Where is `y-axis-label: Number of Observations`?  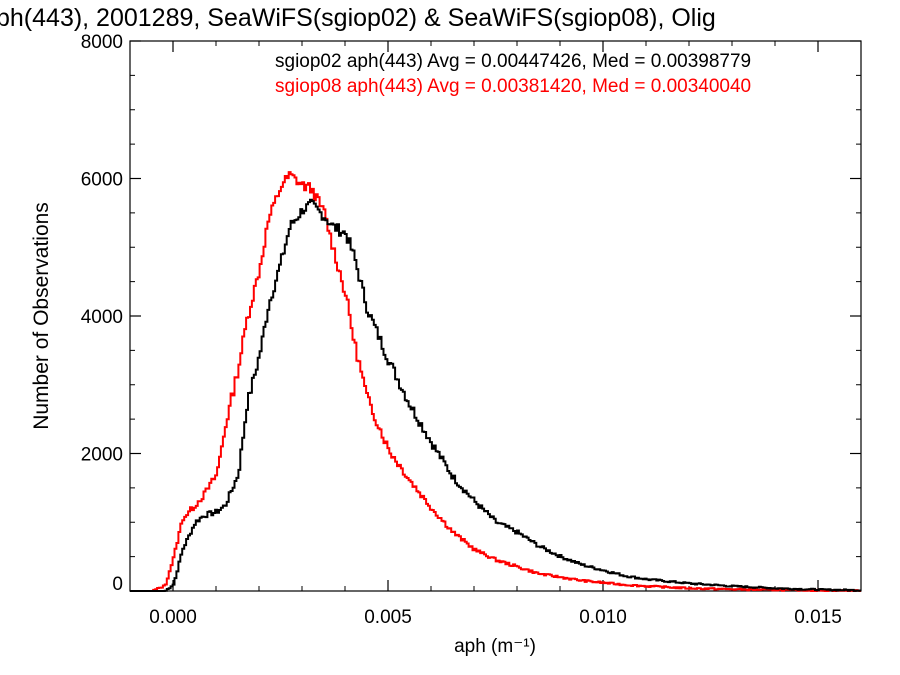 y-axis-label: Number of Observations is located at coordinates (41, 316).